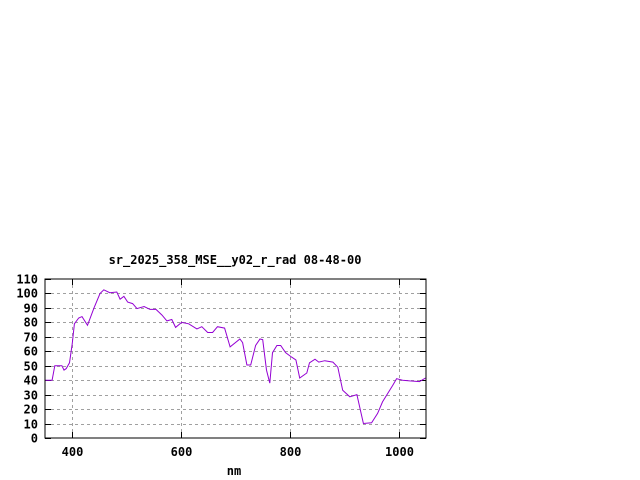 The width and height of the screenshot is (640, 480). What do you see at coordinates (31, 352) in the screenshot?
I see `y-tick-label: 60` at bounding box center [31, 352].